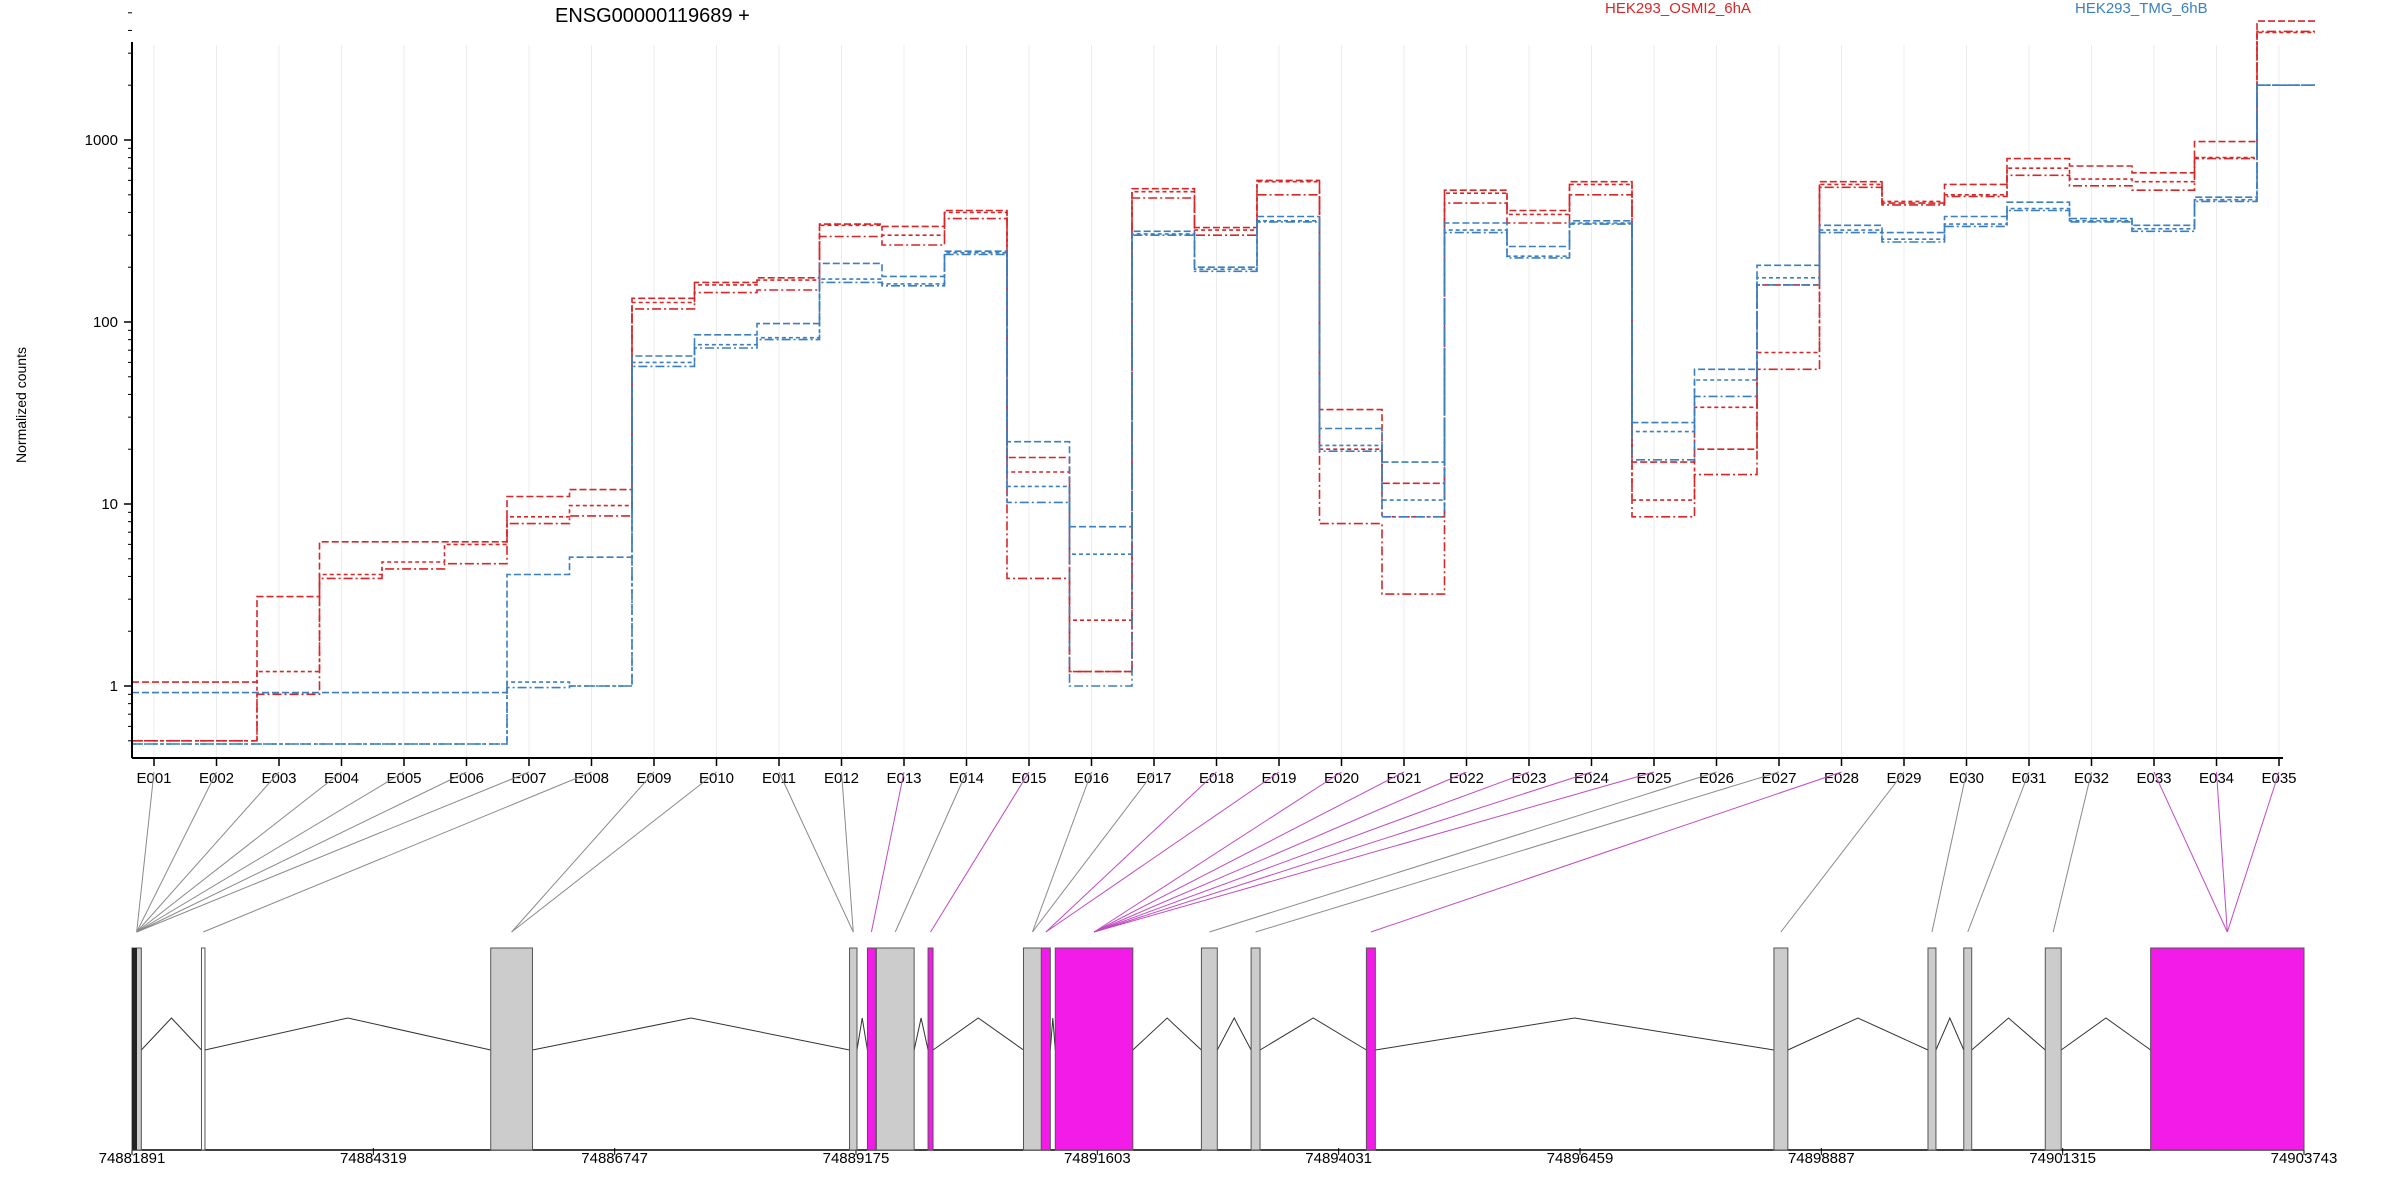 Image resolution: width=2400 pixels, height=1200 pixels. Describe the element at coordinates (2304, 1158) in the screenshot. I see `coordinate-label: 74903743` at that location.